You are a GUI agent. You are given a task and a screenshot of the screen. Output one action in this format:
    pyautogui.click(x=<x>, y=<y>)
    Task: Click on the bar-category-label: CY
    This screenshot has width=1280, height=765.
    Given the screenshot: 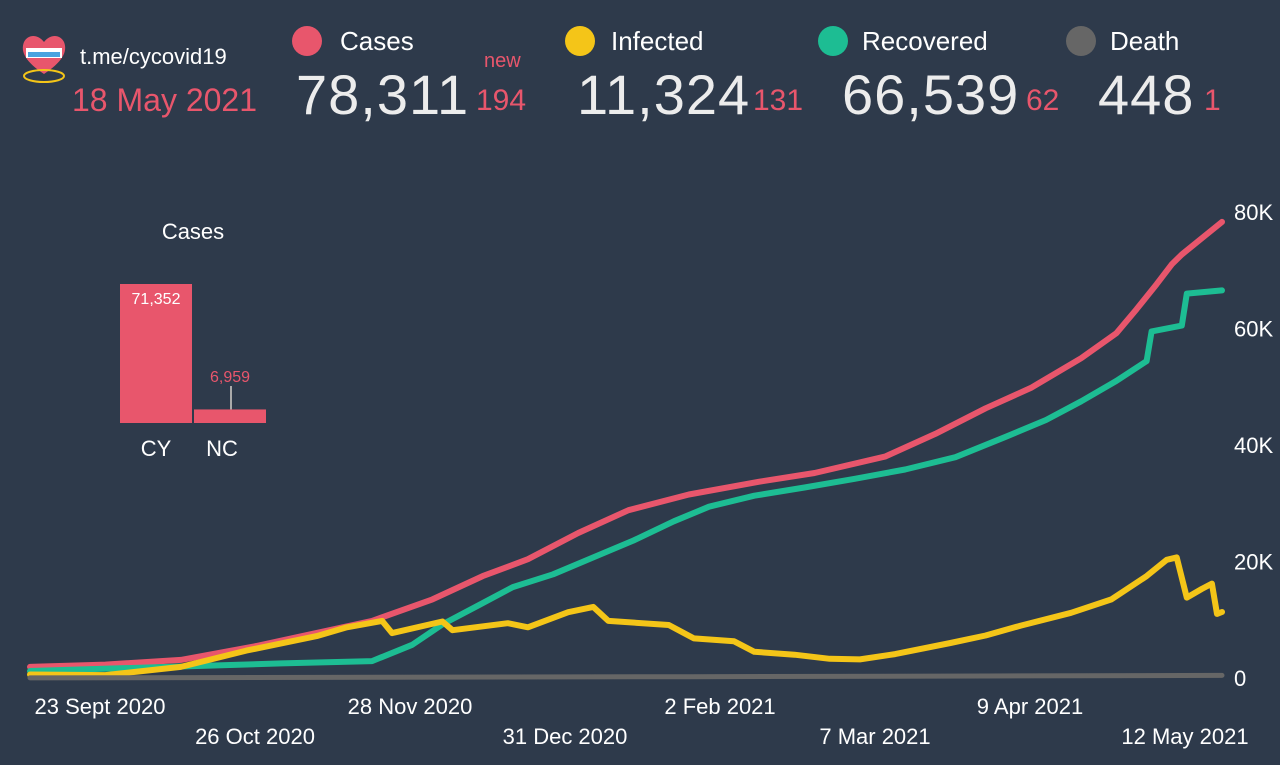 What is the action you would take?
    pyautogui.click(x=156, y=448)
    